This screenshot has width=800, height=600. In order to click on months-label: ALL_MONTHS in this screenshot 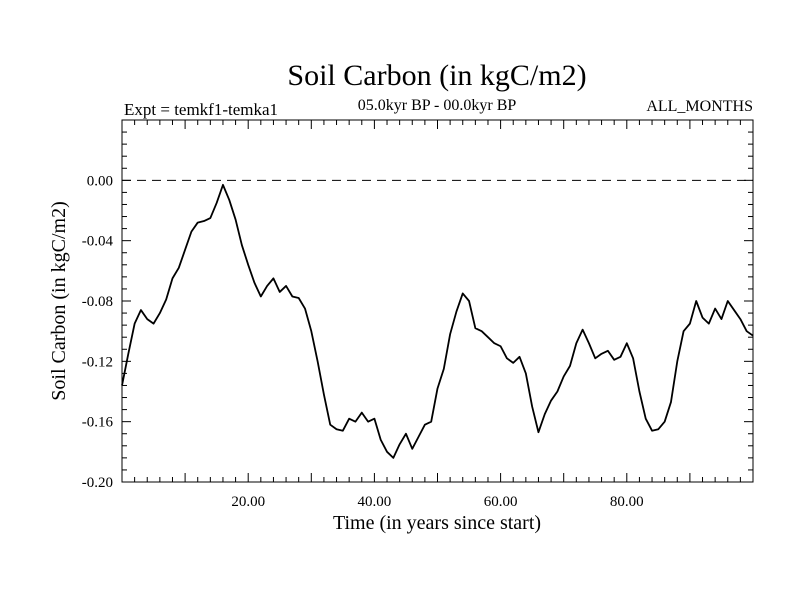, I will do `click(699, 106)`.